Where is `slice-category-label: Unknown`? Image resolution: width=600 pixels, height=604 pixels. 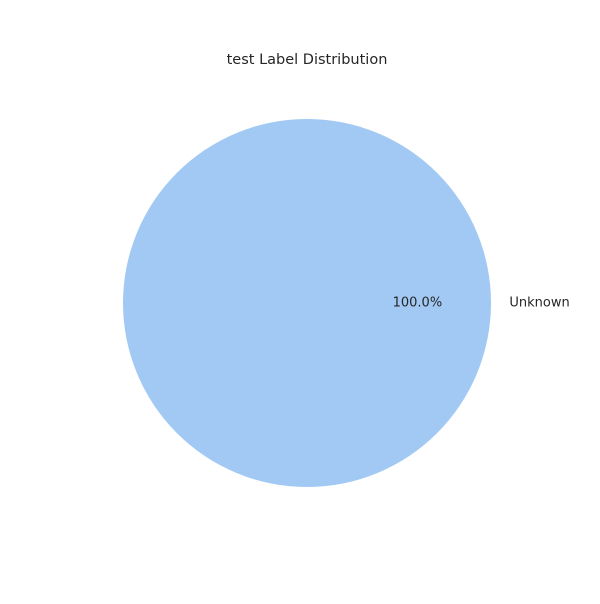
slice-category-label: Unknown is located at coordinates (539, 303).